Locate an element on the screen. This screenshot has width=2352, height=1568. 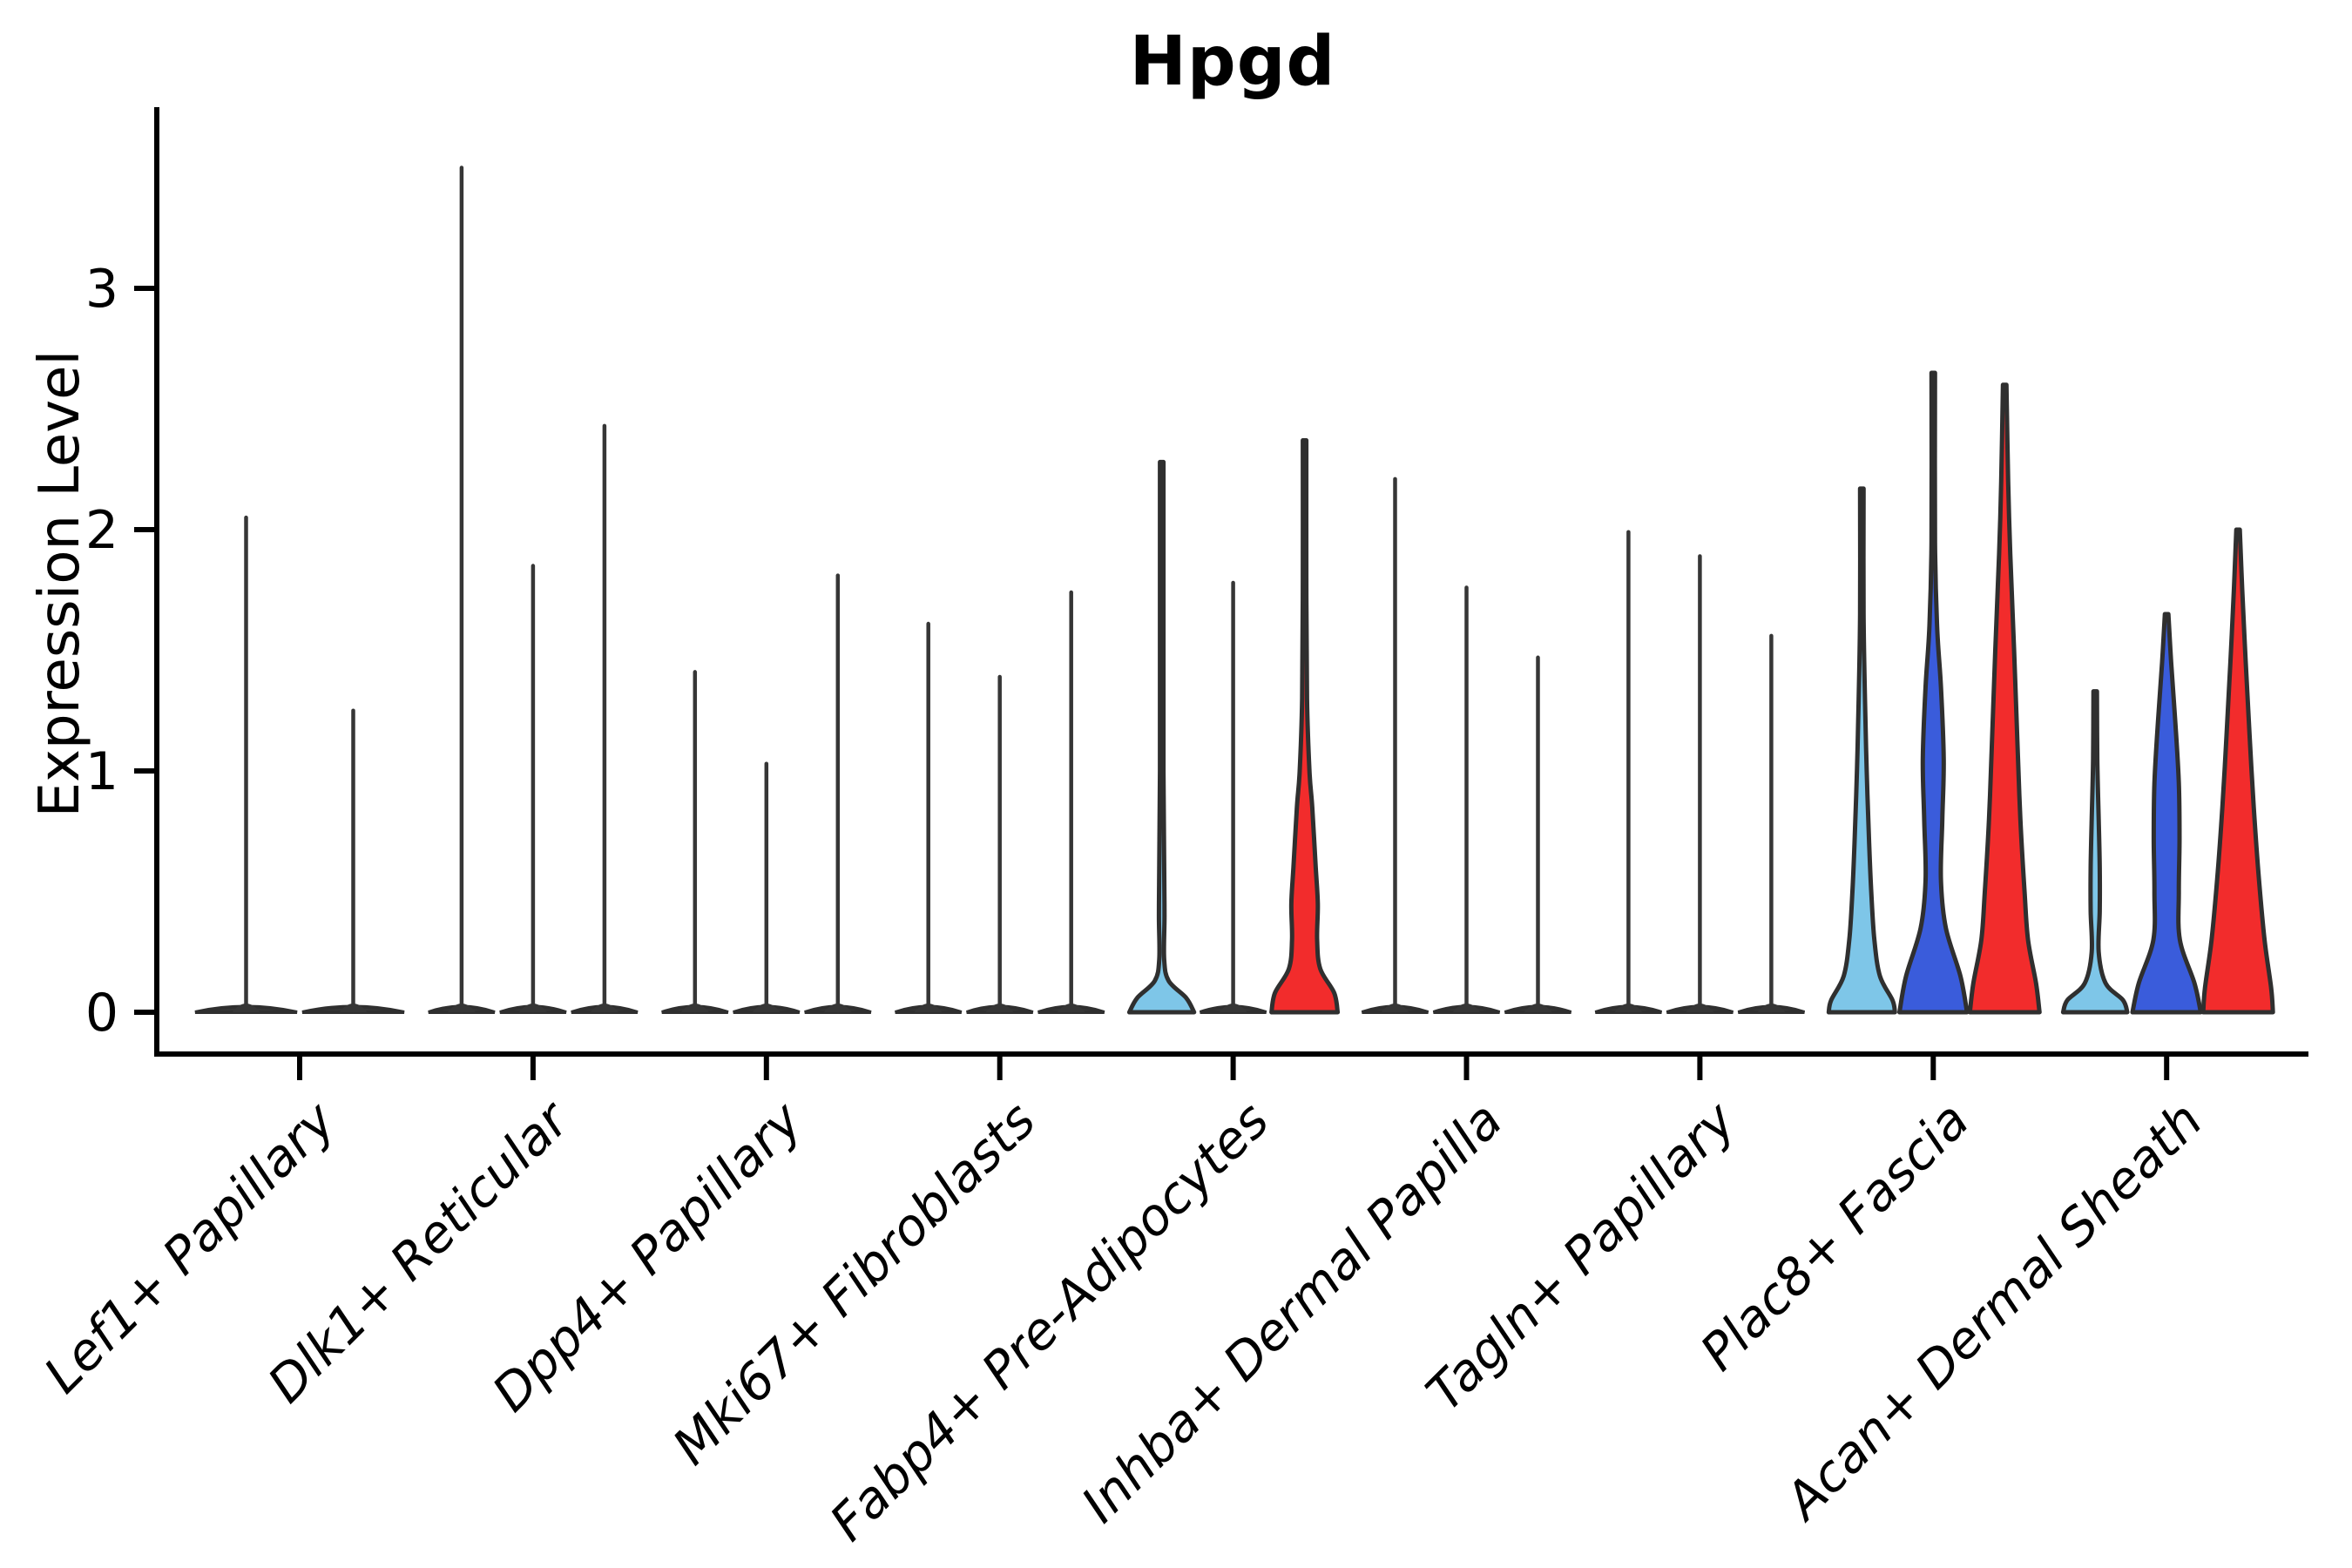
y-tick-label-2: 2 is located at coordinates (101, 530).